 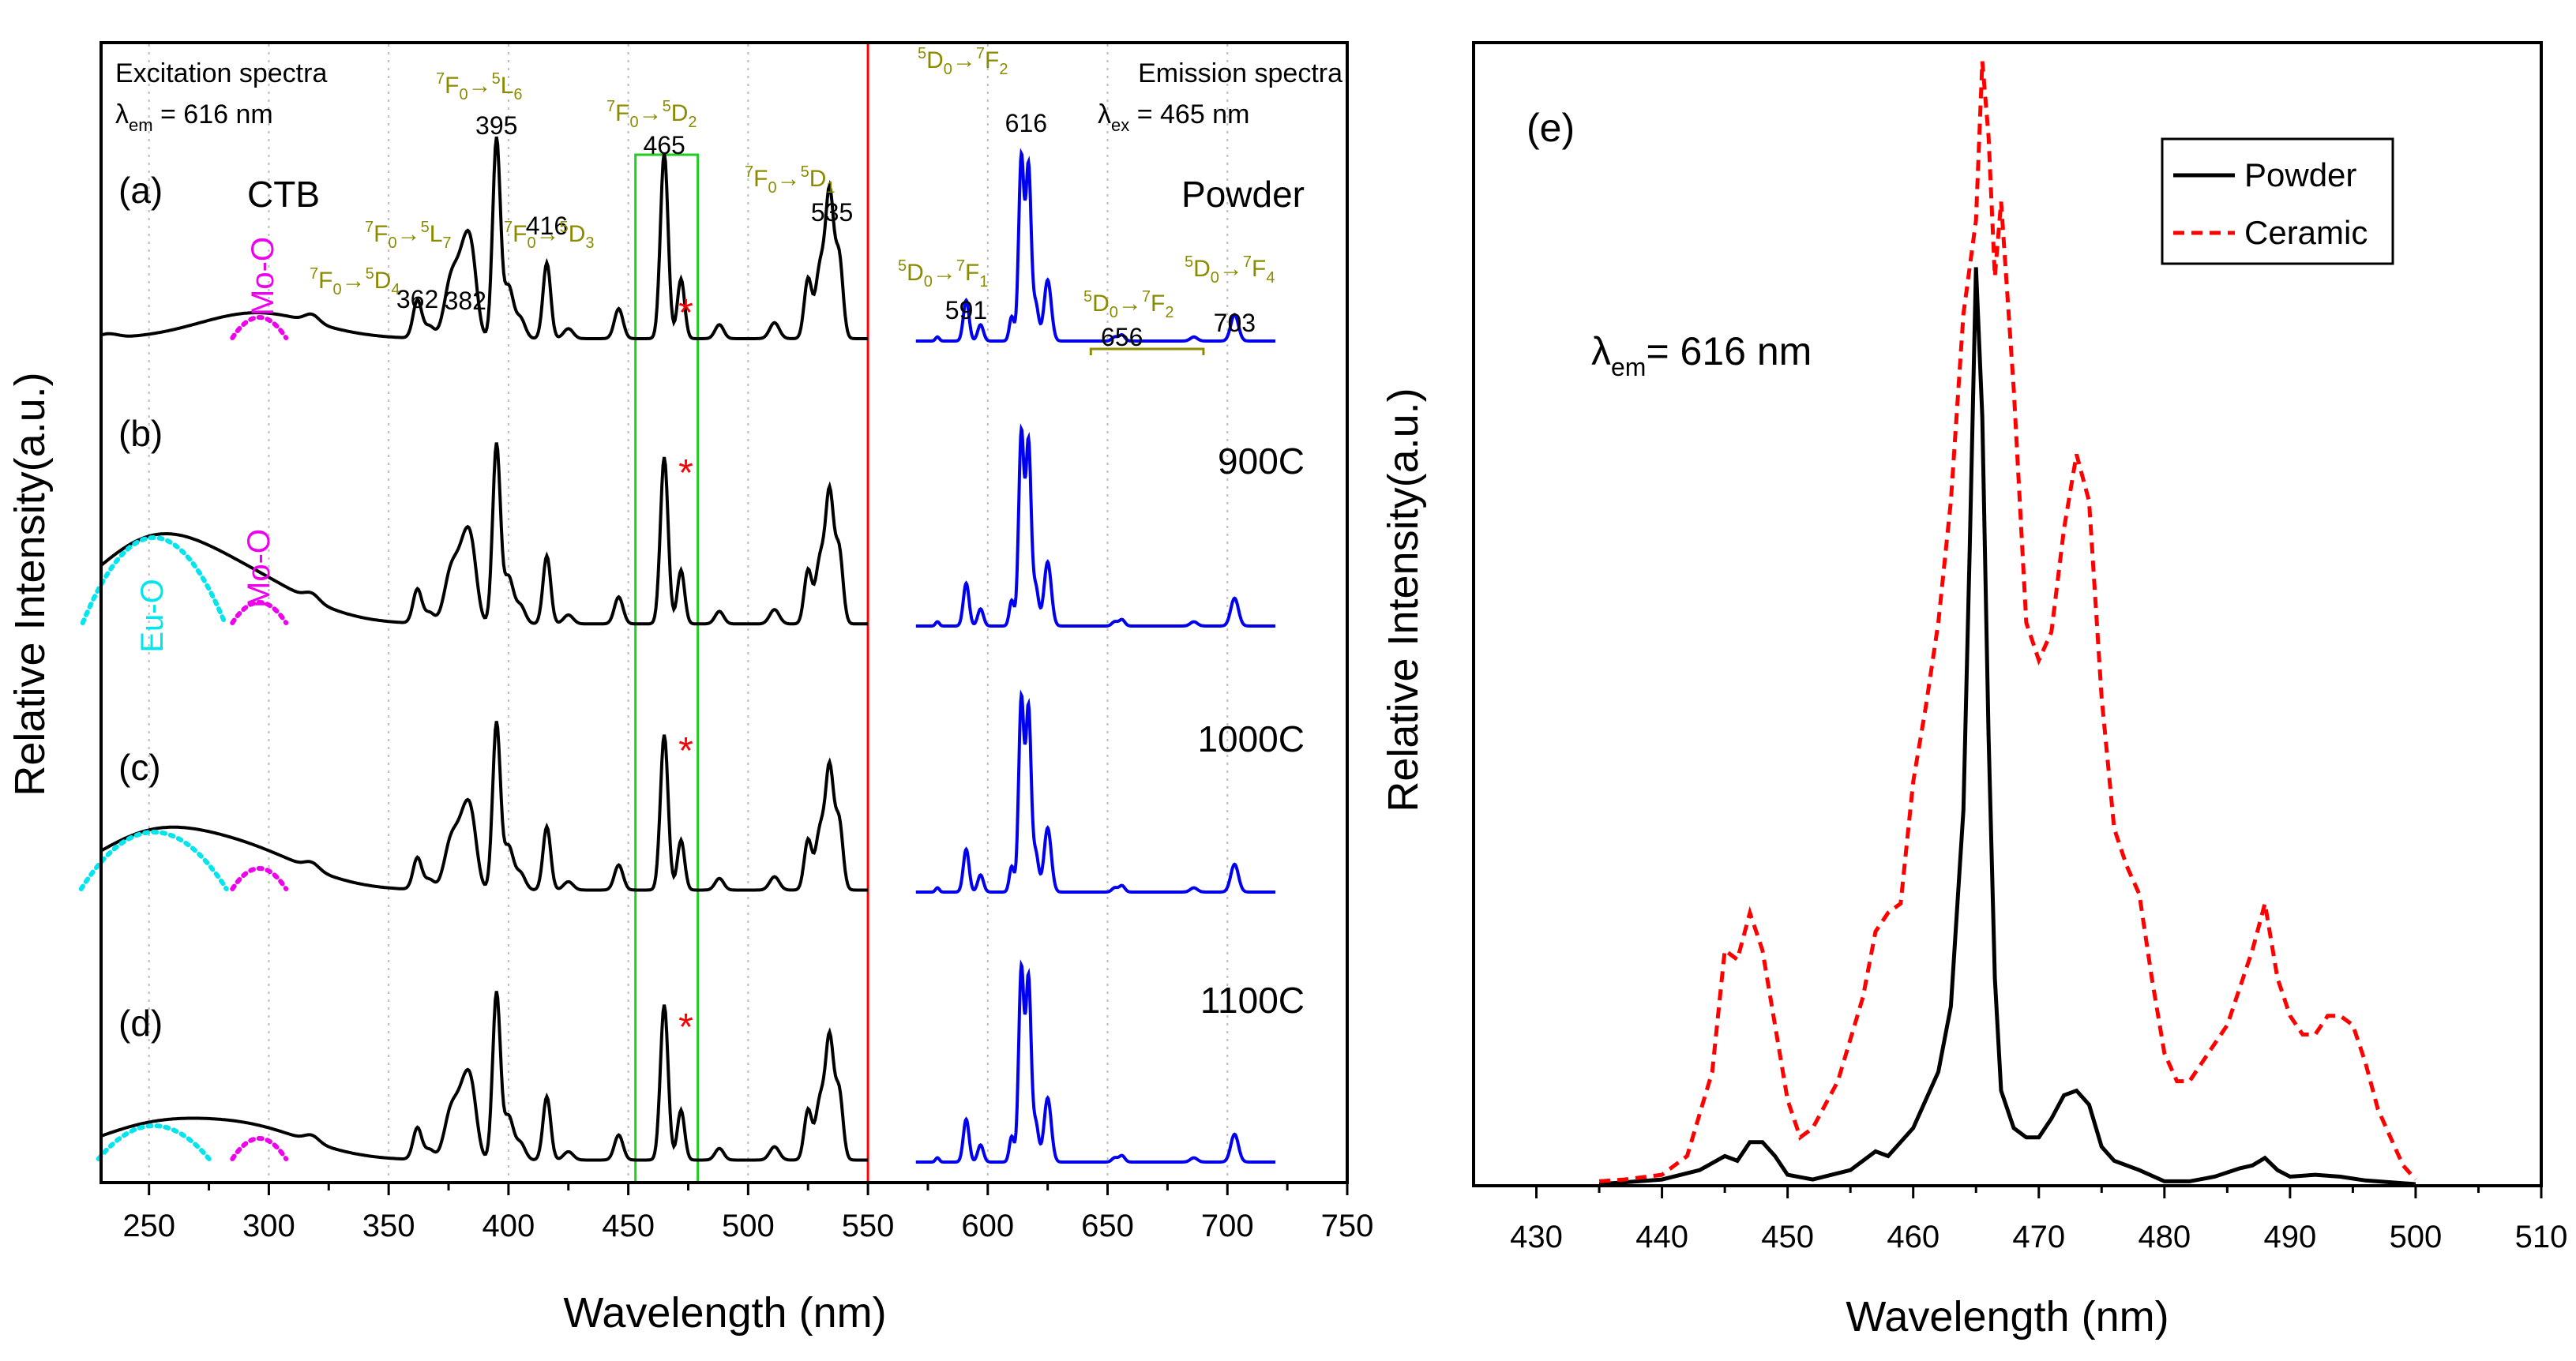 I want to click on peak-number-382: 382, so click(x=465, y=301).